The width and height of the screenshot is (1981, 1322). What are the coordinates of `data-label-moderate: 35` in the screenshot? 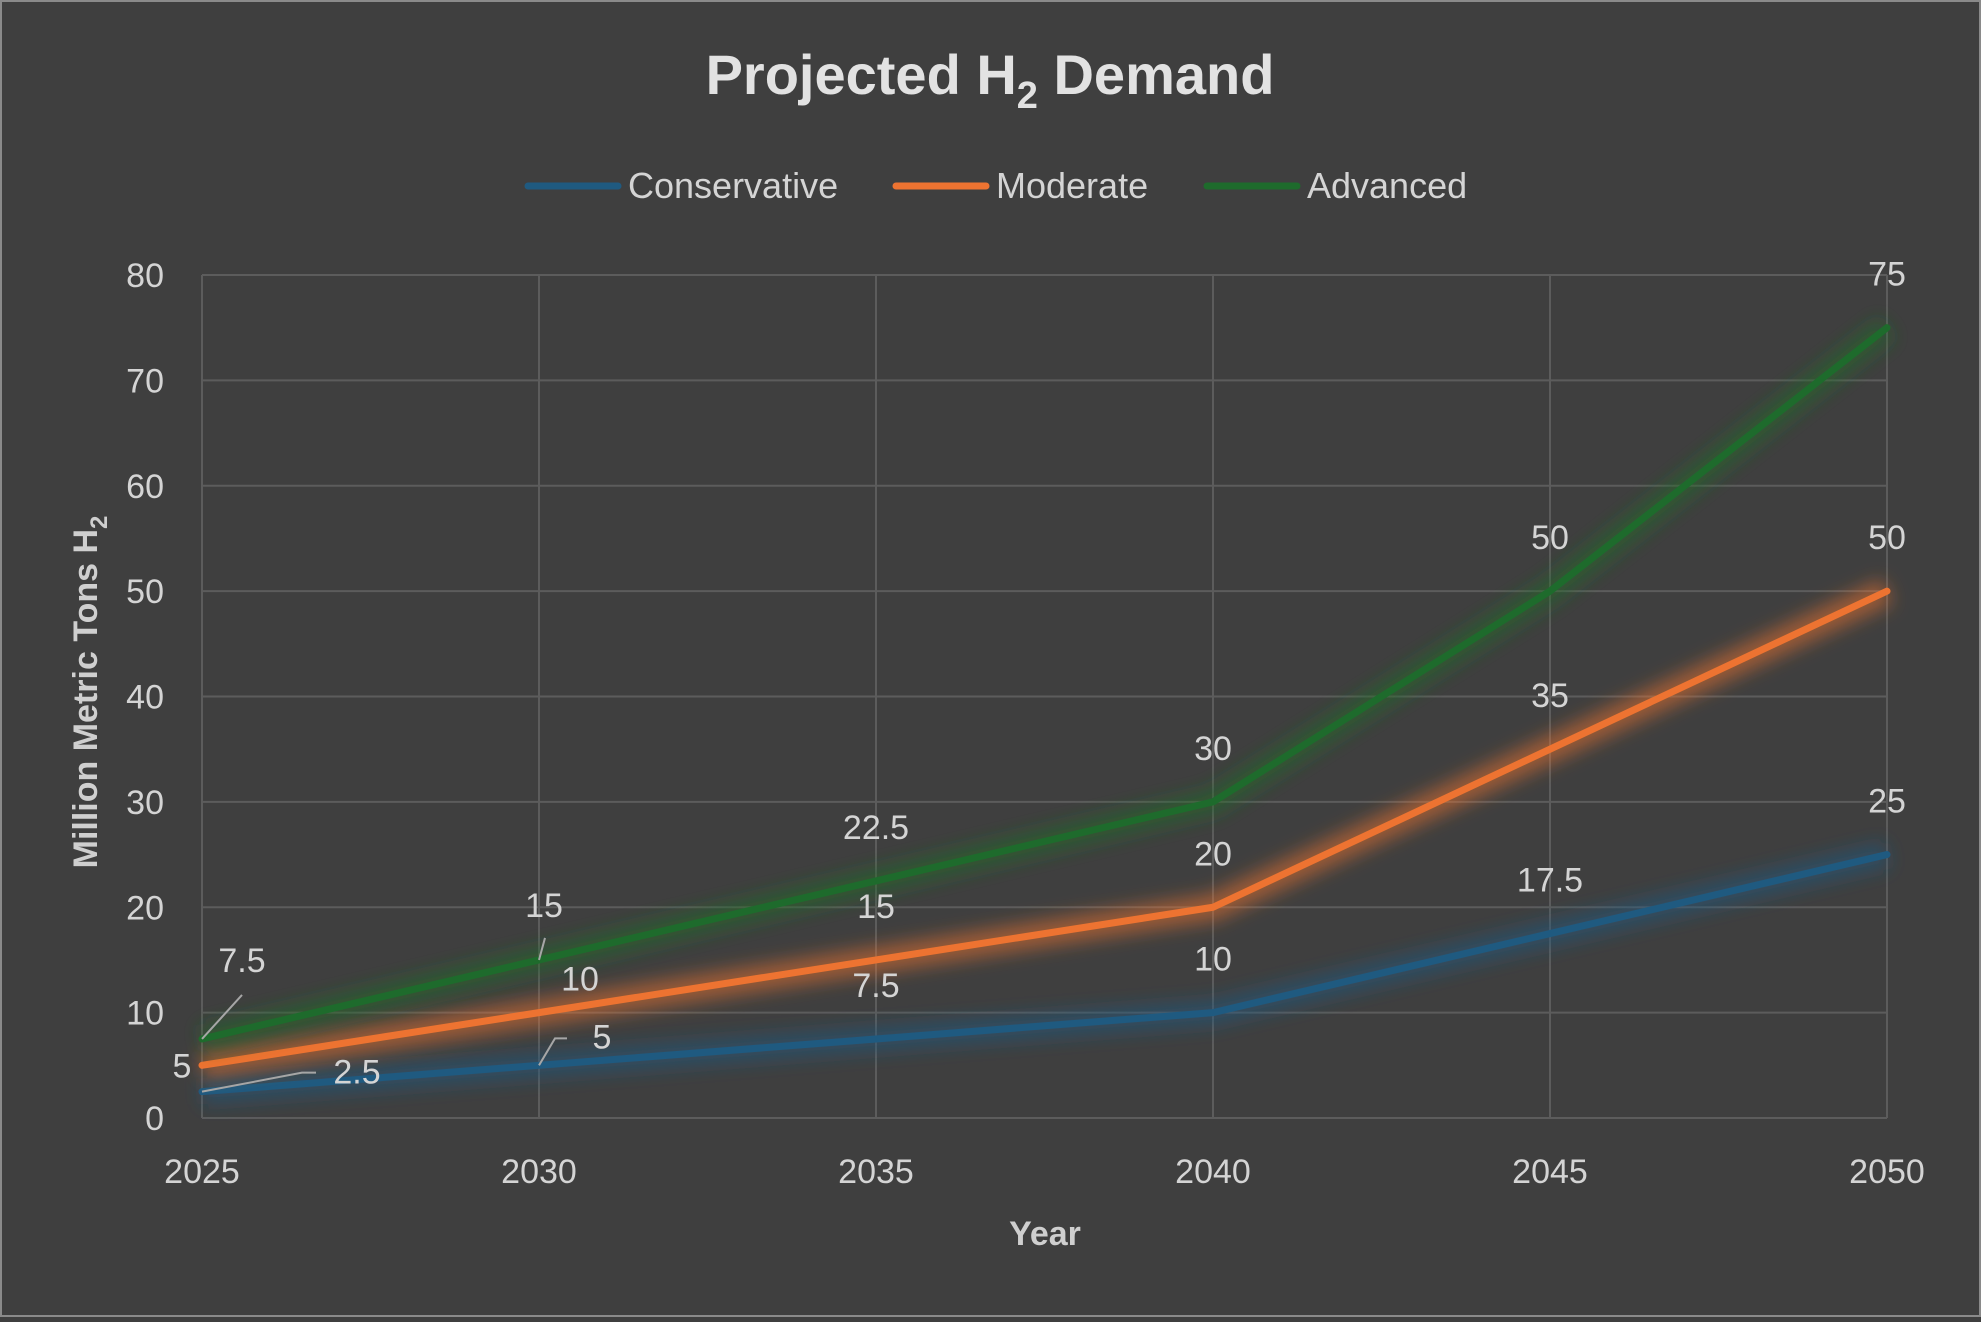 It's located at (1550, 696).